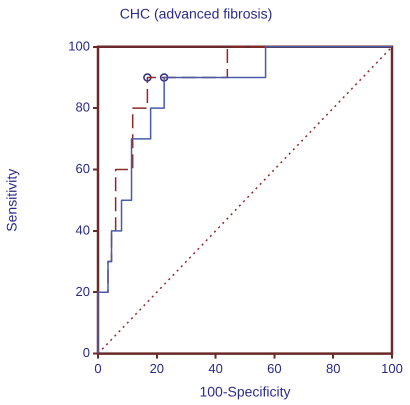 This screenshot has width=410, height=405. Describe the element at coordinates (392, 368) in the screenshot. I see `x-tick-label: 100` at that location.